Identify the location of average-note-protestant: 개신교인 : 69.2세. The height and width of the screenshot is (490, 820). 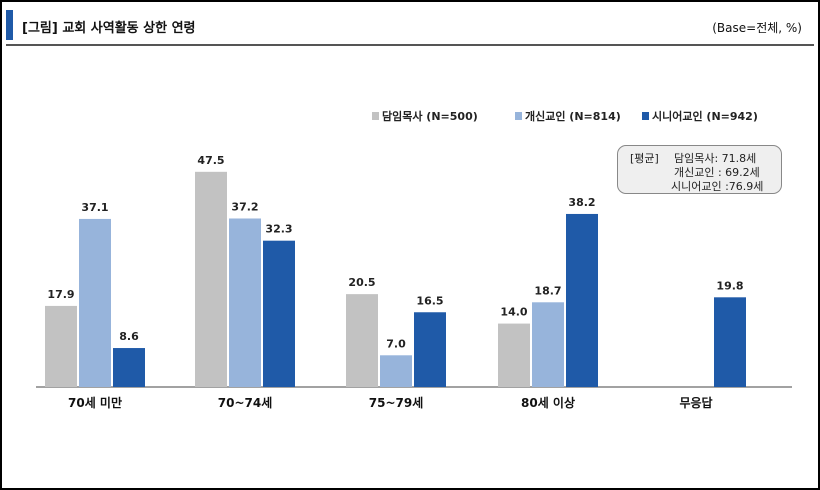
(717, 172).